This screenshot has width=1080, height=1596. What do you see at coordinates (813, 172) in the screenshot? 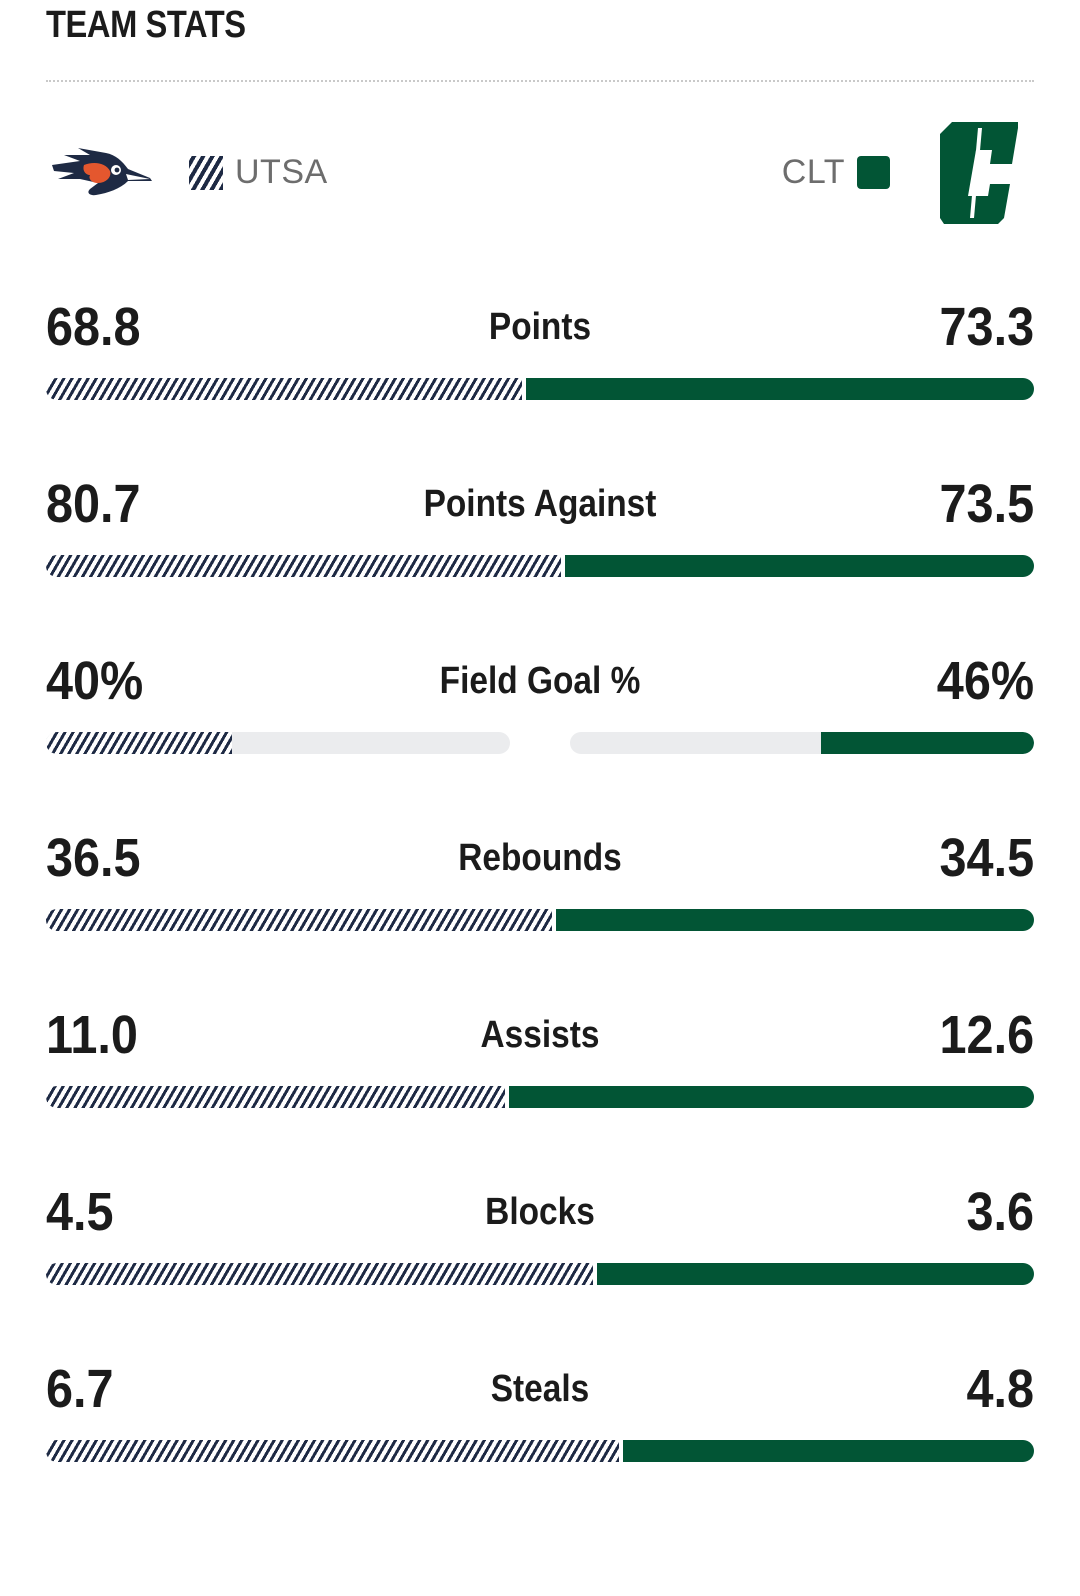
I see `home-team-abbr: CLT` at bounding box center [813, 172].